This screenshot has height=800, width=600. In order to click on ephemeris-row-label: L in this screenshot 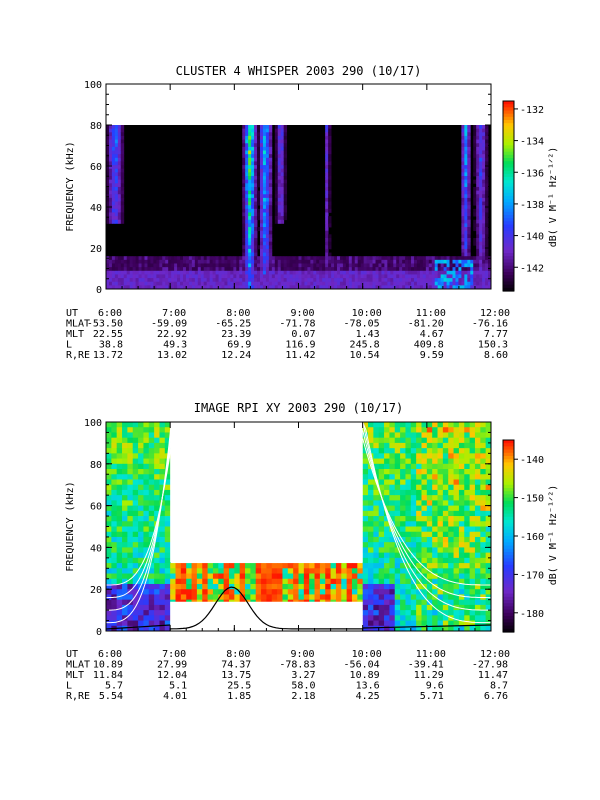, I will do `click(69, 686)`.